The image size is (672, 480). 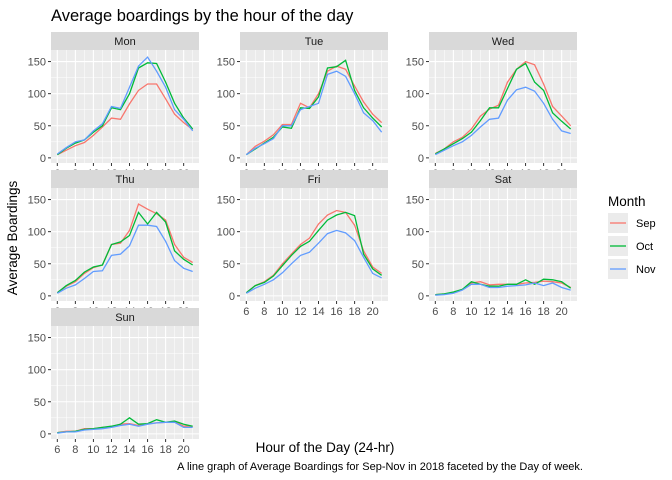 What do you see at coordinates (646, 224) in the screenshot?
I see `legend-label: Sep` at bounding box center [646, 224].